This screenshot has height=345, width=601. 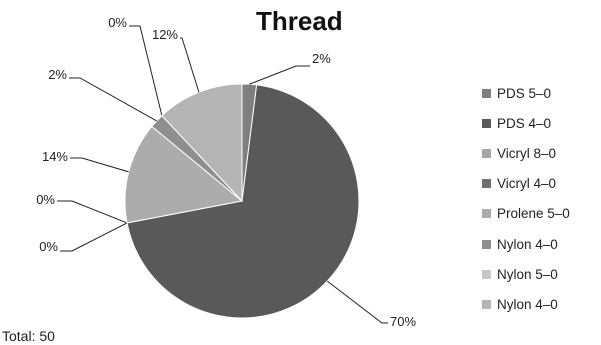 I want to click on chart-title: Thread, so click(x=299, y=21).